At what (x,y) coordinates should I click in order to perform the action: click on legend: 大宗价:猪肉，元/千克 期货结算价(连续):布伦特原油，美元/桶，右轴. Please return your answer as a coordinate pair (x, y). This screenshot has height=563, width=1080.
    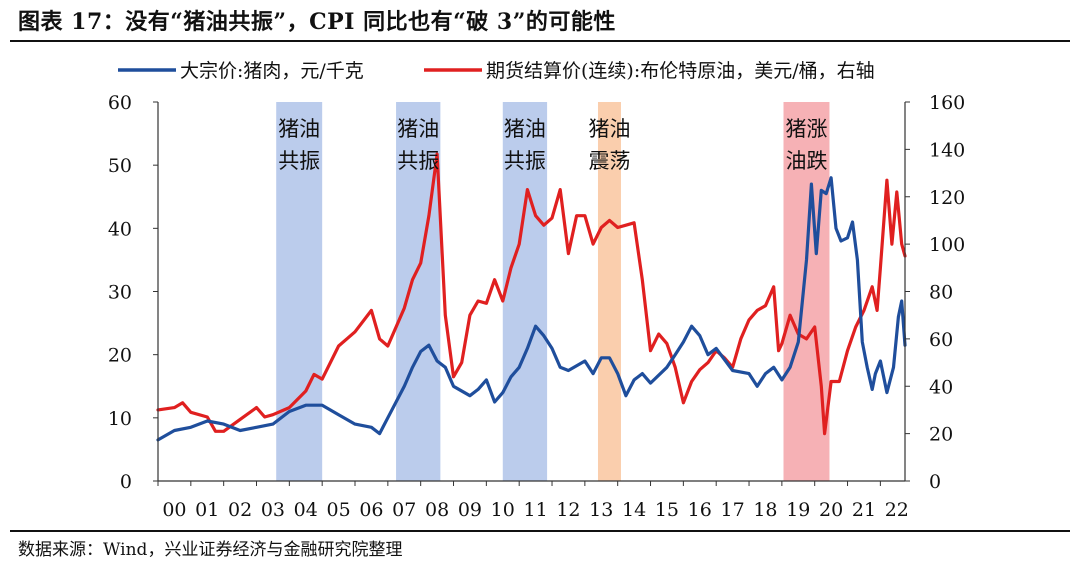
    Looking at the image, I should click on (496, 71).